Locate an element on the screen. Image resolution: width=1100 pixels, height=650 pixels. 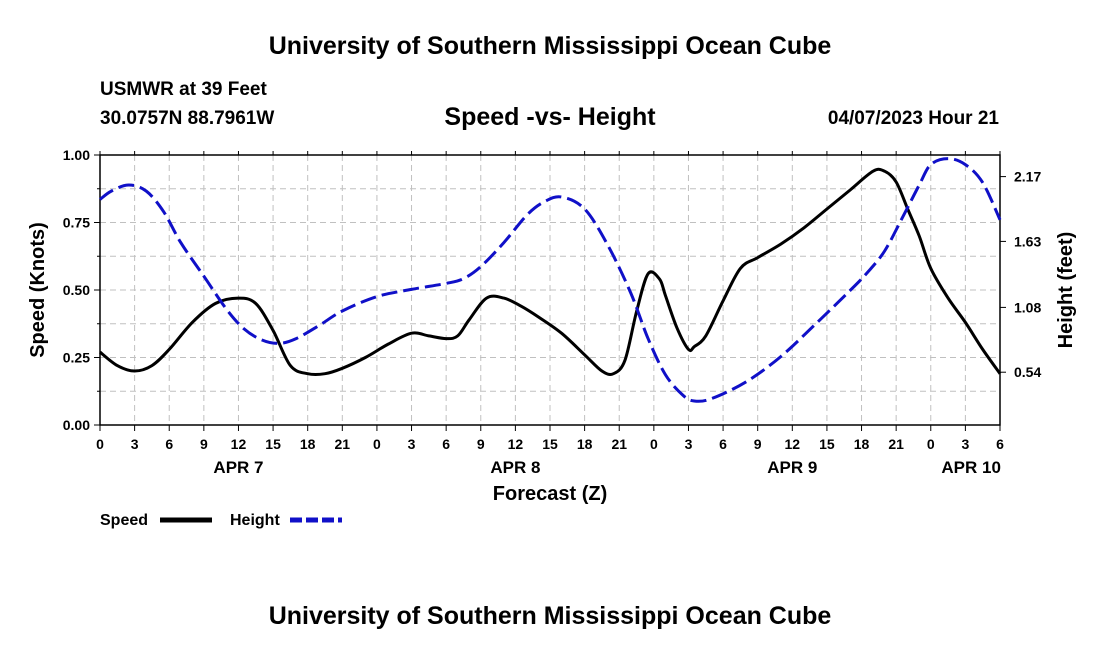
y2-tick-label: 1.08 is located at coordinates (1027, 307).